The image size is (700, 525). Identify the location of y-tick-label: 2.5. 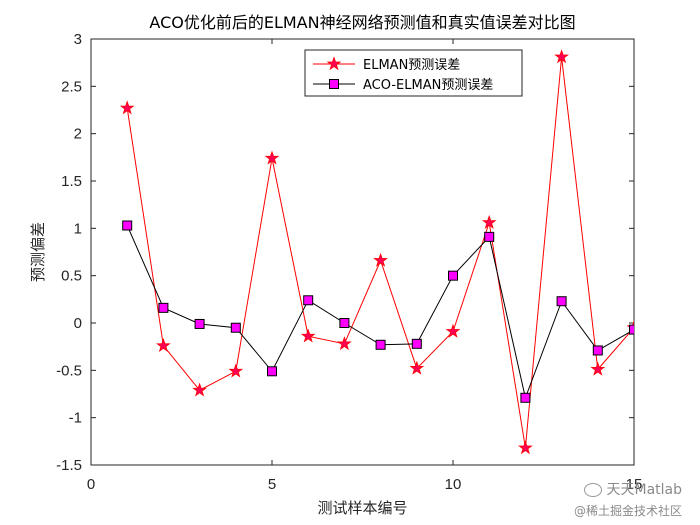
(71, 86).